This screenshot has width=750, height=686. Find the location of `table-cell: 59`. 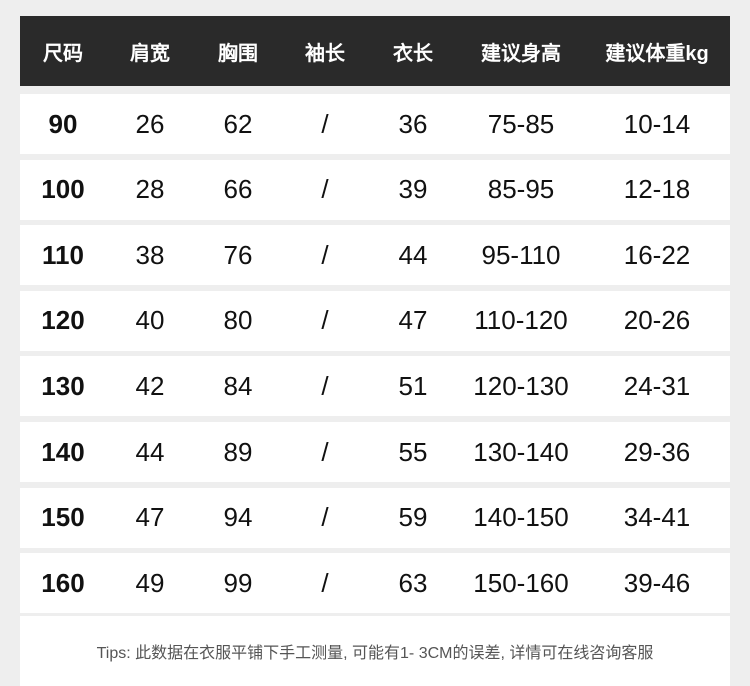

table-cell: 59 is located at coordinates (413, 517).